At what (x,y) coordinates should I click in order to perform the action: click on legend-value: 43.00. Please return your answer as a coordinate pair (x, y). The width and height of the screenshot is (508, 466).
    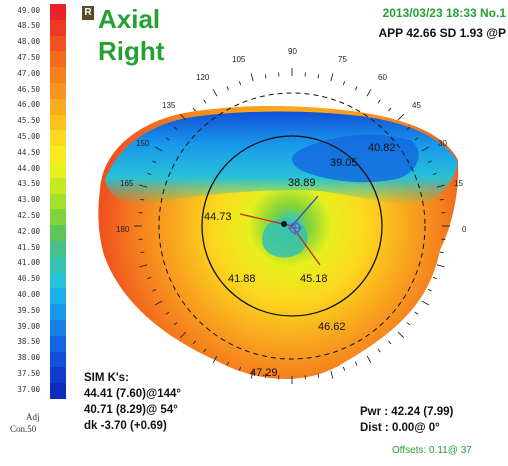
    Looking at the image, I should click on (28, 200).